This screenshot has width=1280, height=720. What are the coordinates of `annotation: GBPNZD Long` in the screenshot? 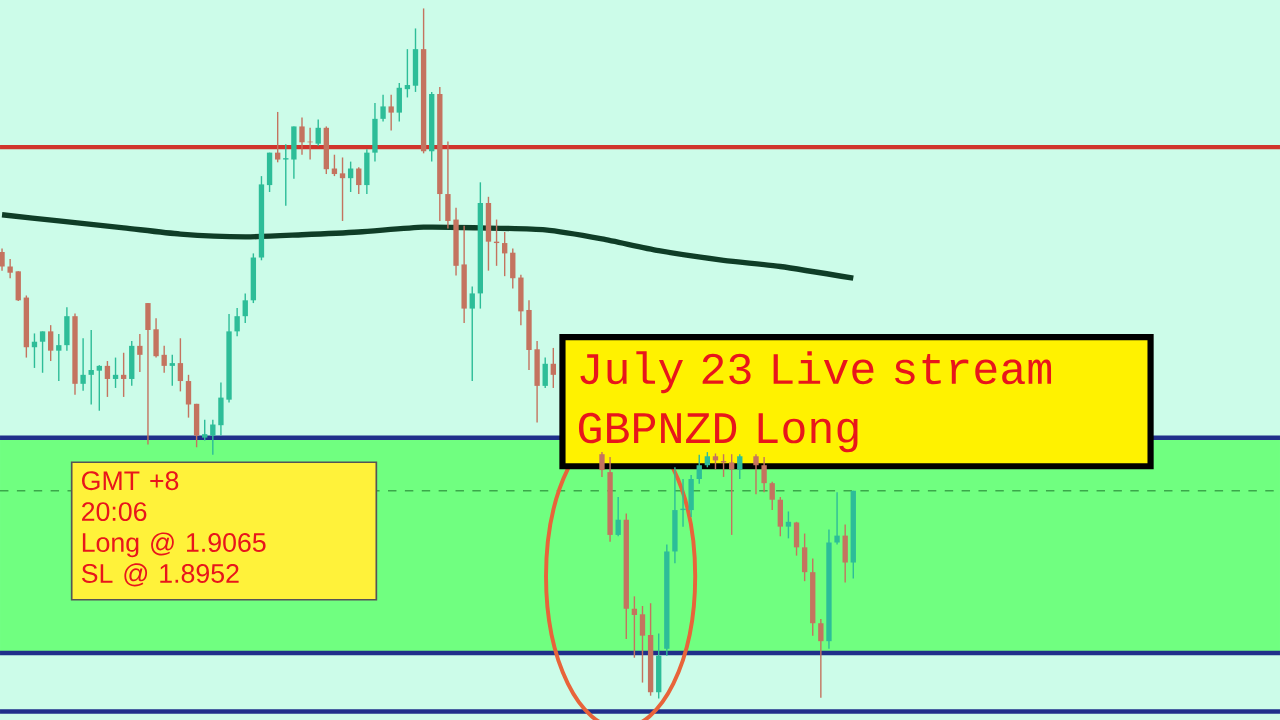 It's located at (718, 432).